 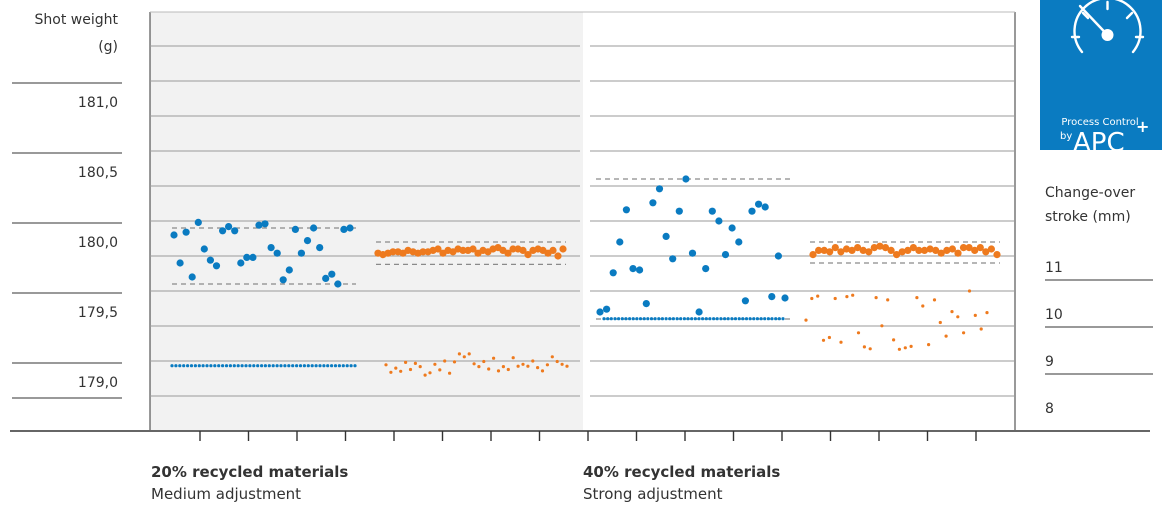 I want to click on shot-weight-unit: (g), so click(x=108, y=47).